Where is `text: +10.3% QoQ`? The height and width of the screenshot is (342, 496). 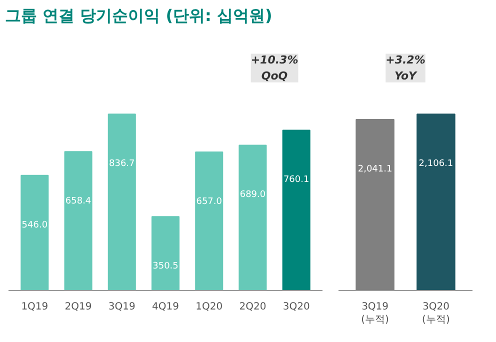
text: +10.3% QoQ is located at coordinates (274, 68).